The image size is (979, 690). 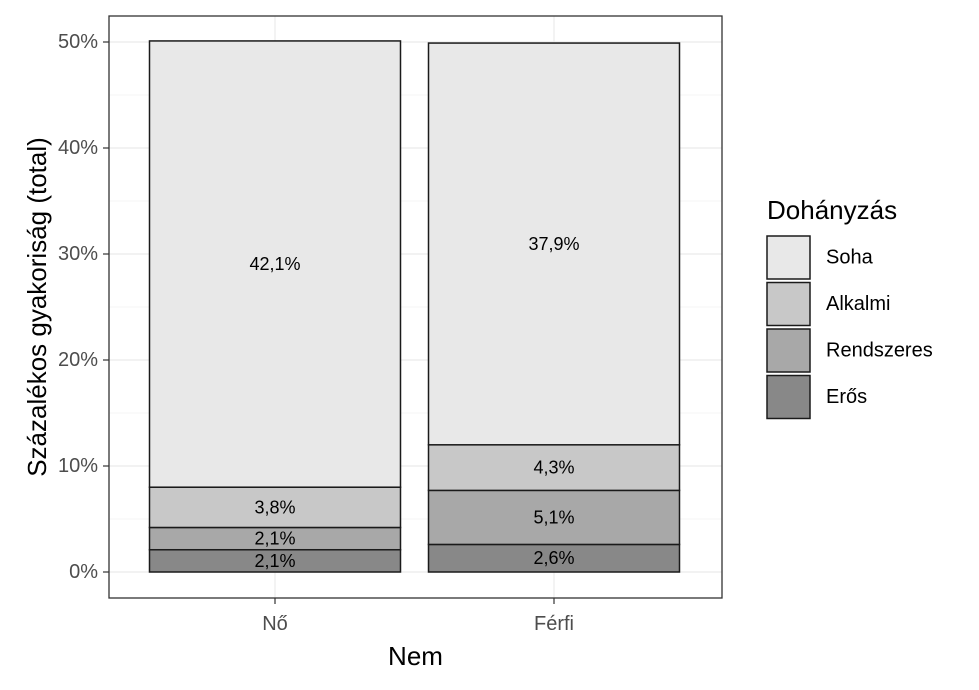 I want to click on data-label: 5,1%, so click(x=553, y=517).